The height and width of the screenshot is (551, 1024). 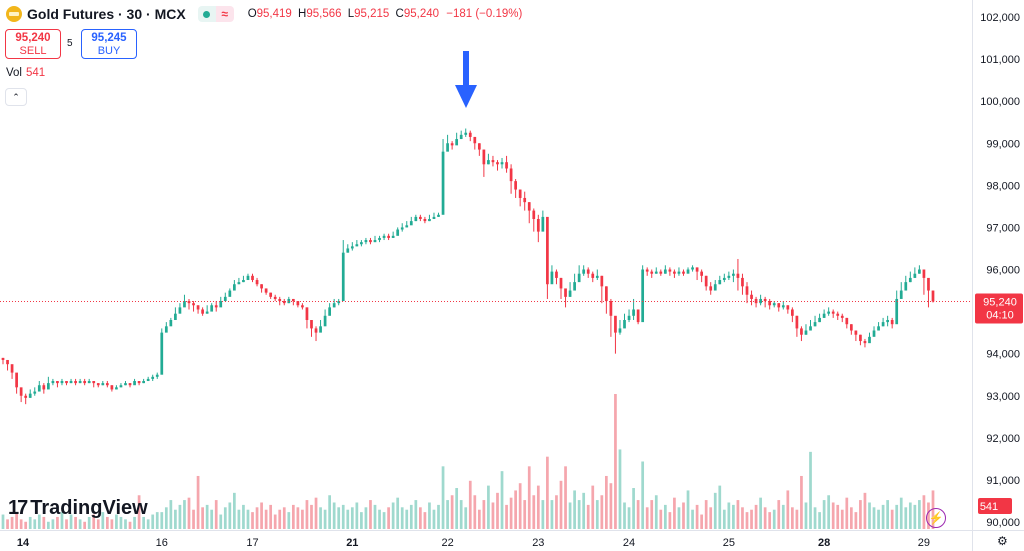 What do you see at coordinates (729, 543) in the screenshot?
I see `x-tick-label: 25` at bounding box center [729, 543].